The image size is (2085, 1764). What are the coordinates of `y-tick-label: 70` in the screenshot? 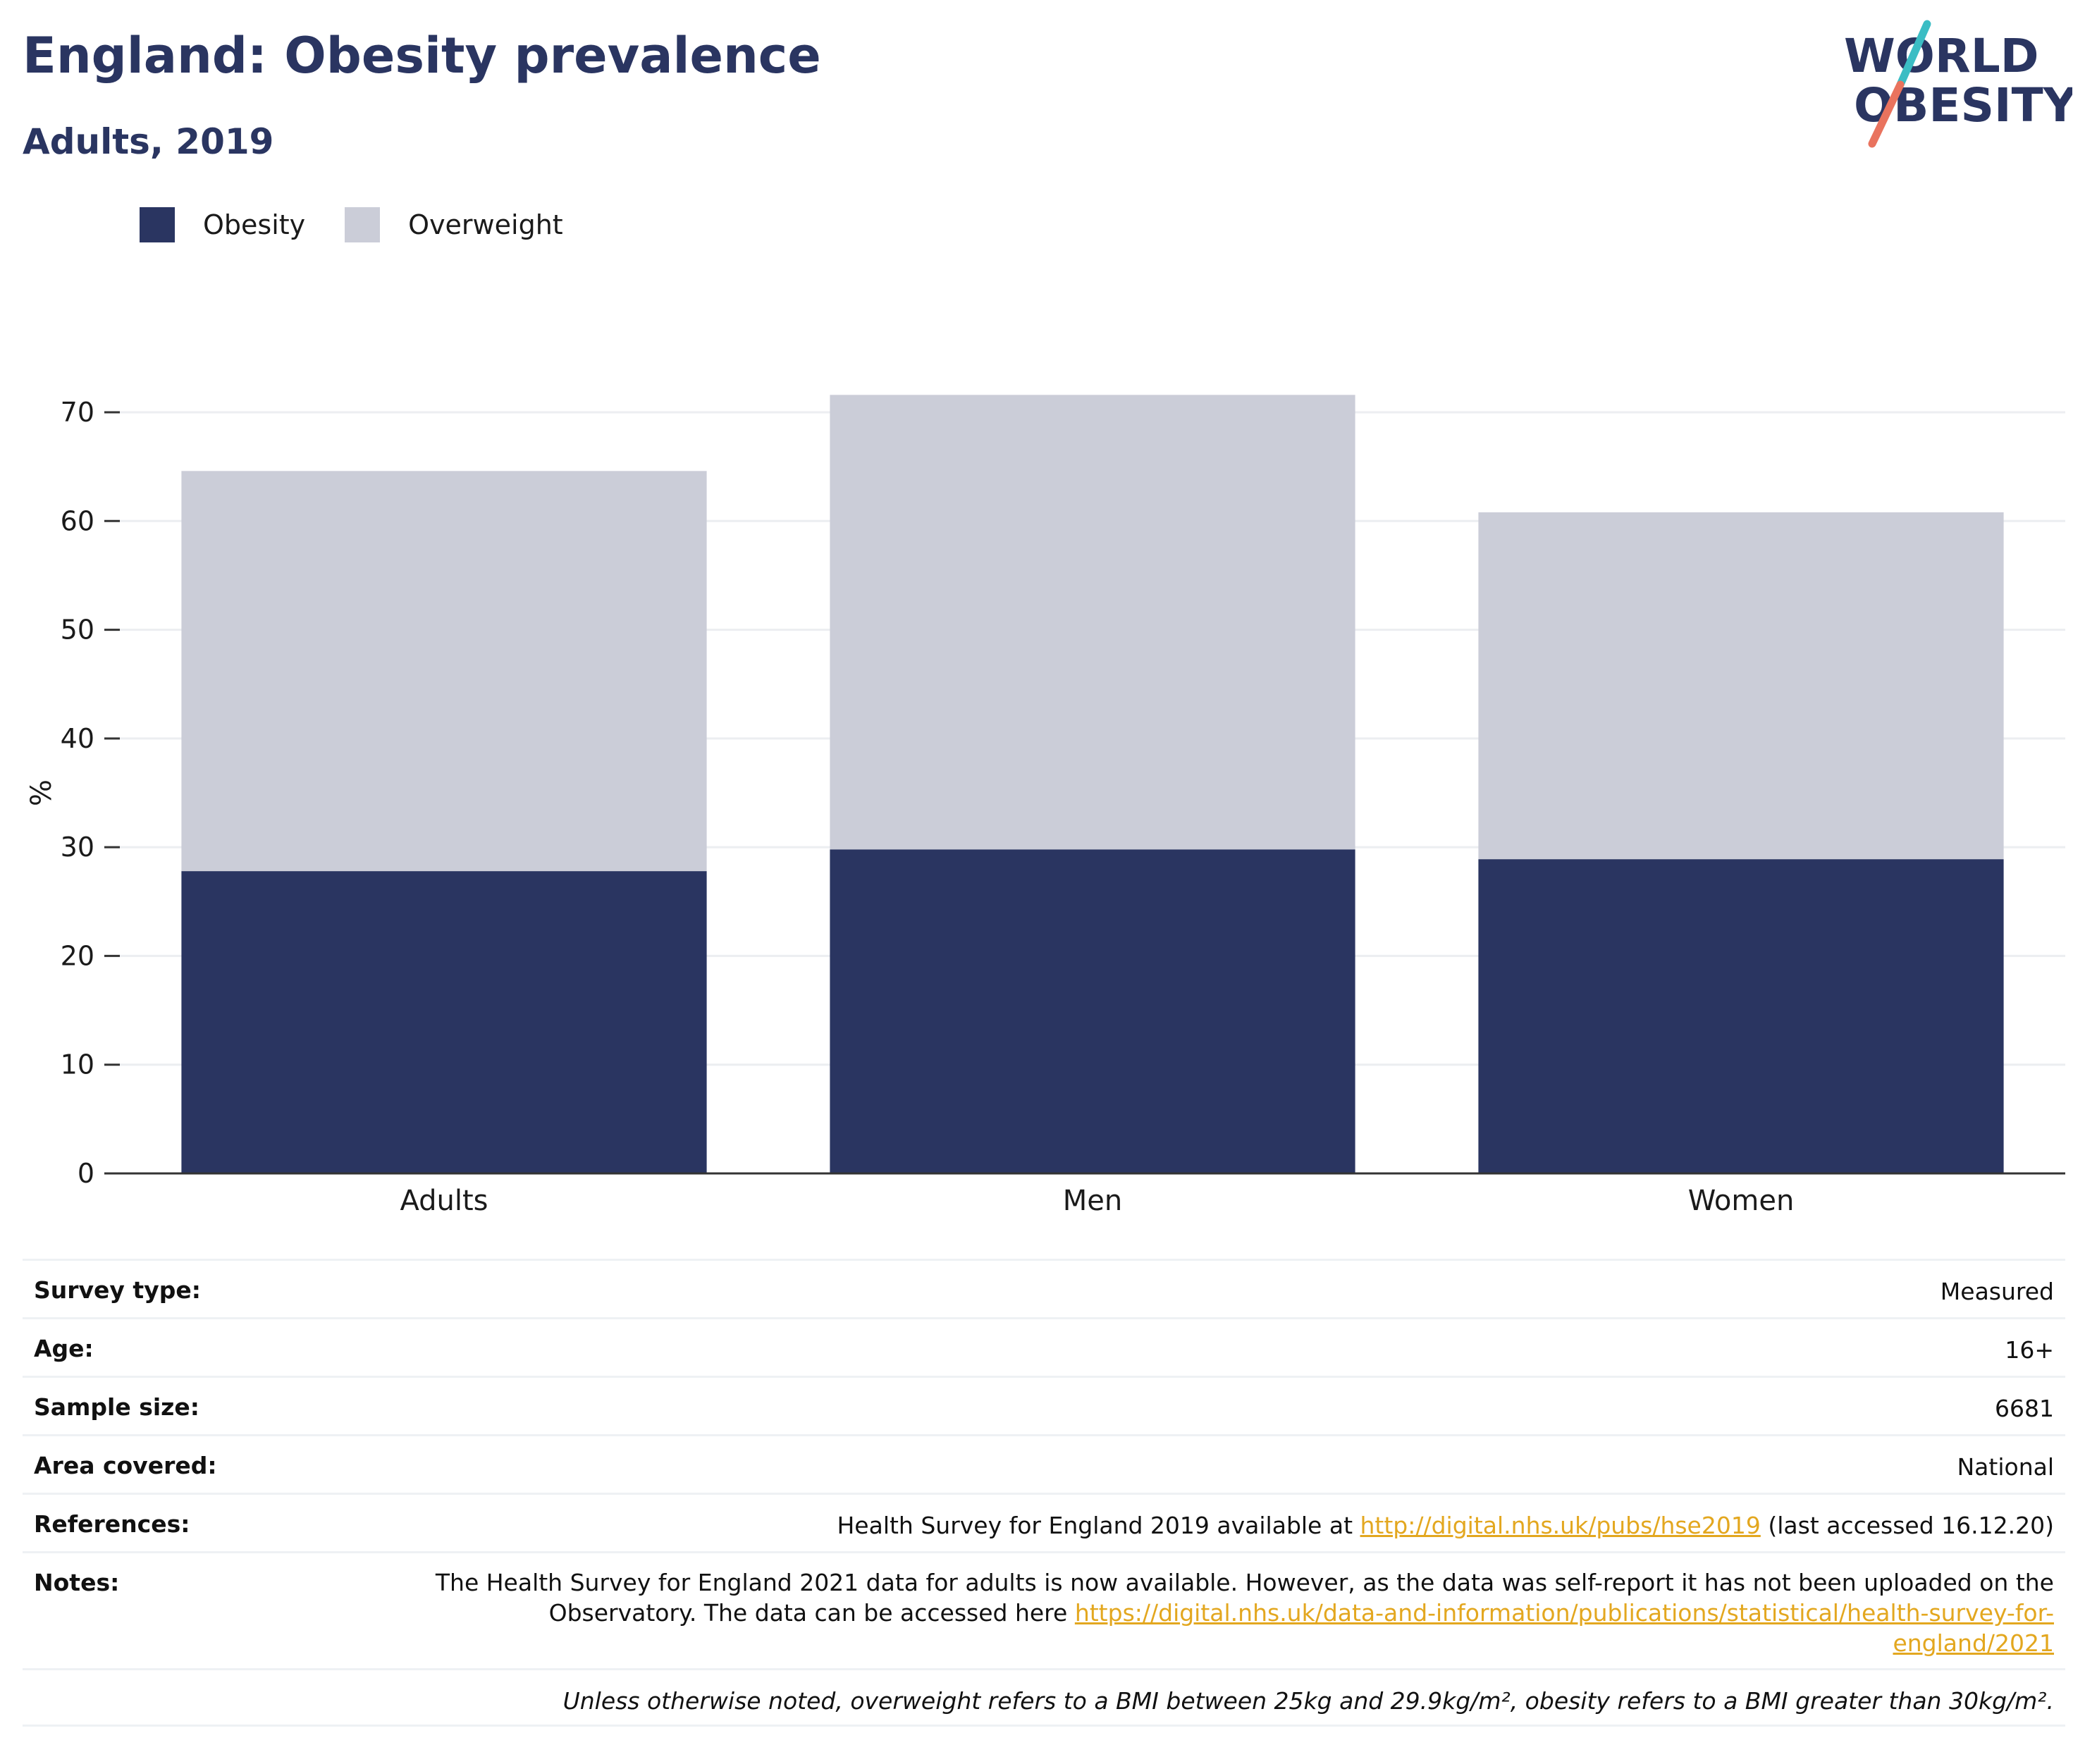 It's located at (77, 412).